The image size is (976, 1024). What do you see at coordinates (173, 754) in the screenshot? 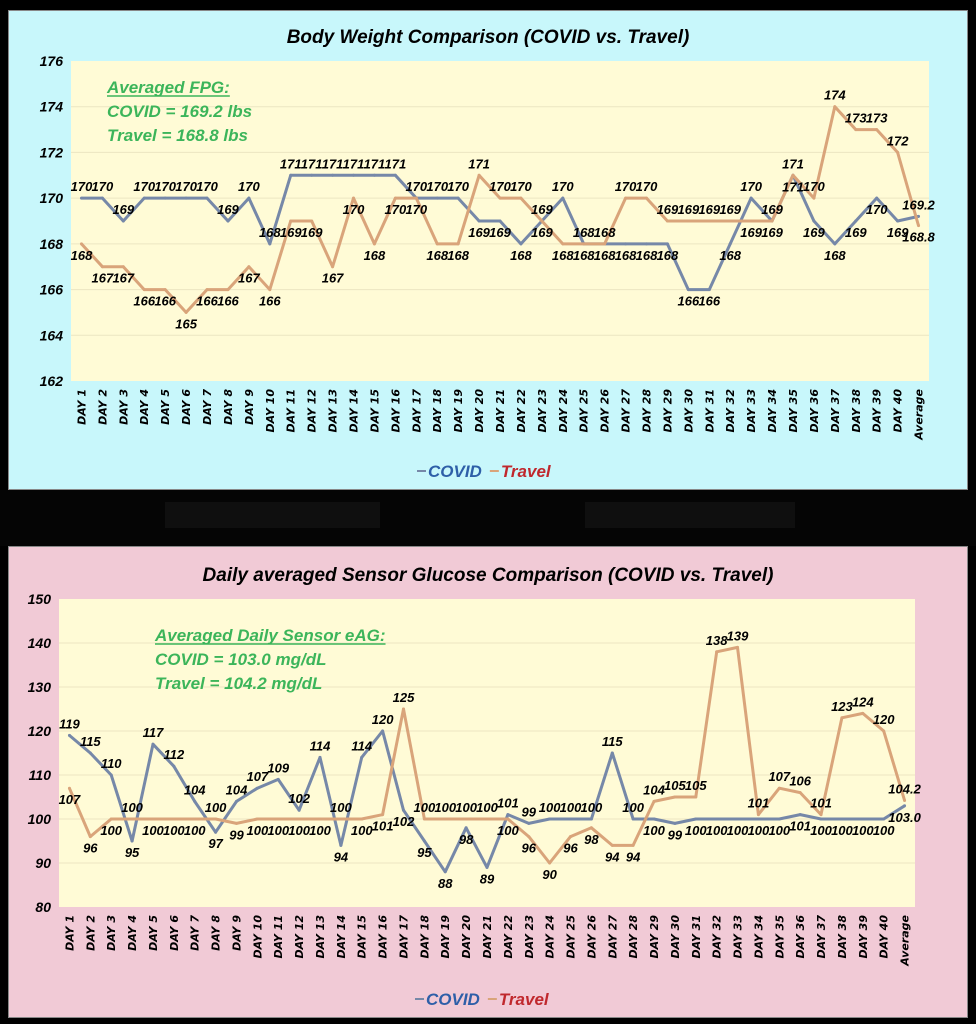
I see `data-label-covid: 112` at bounding box center [173, 754].